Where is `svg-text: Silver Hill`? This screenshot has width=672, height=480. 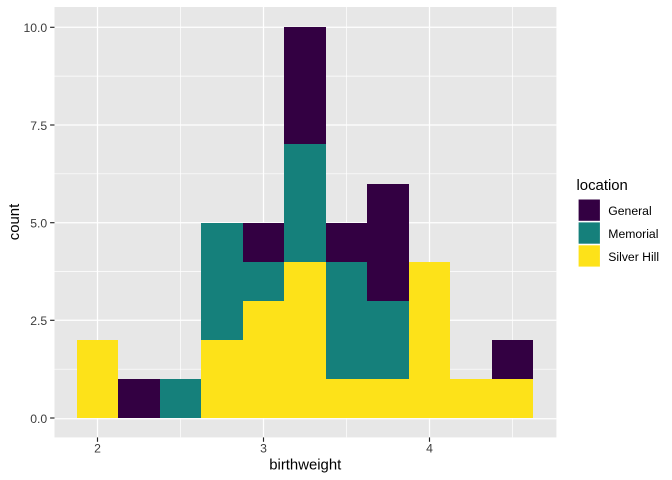
svg-text: Silver Hill is located at coordinates (633, 257).